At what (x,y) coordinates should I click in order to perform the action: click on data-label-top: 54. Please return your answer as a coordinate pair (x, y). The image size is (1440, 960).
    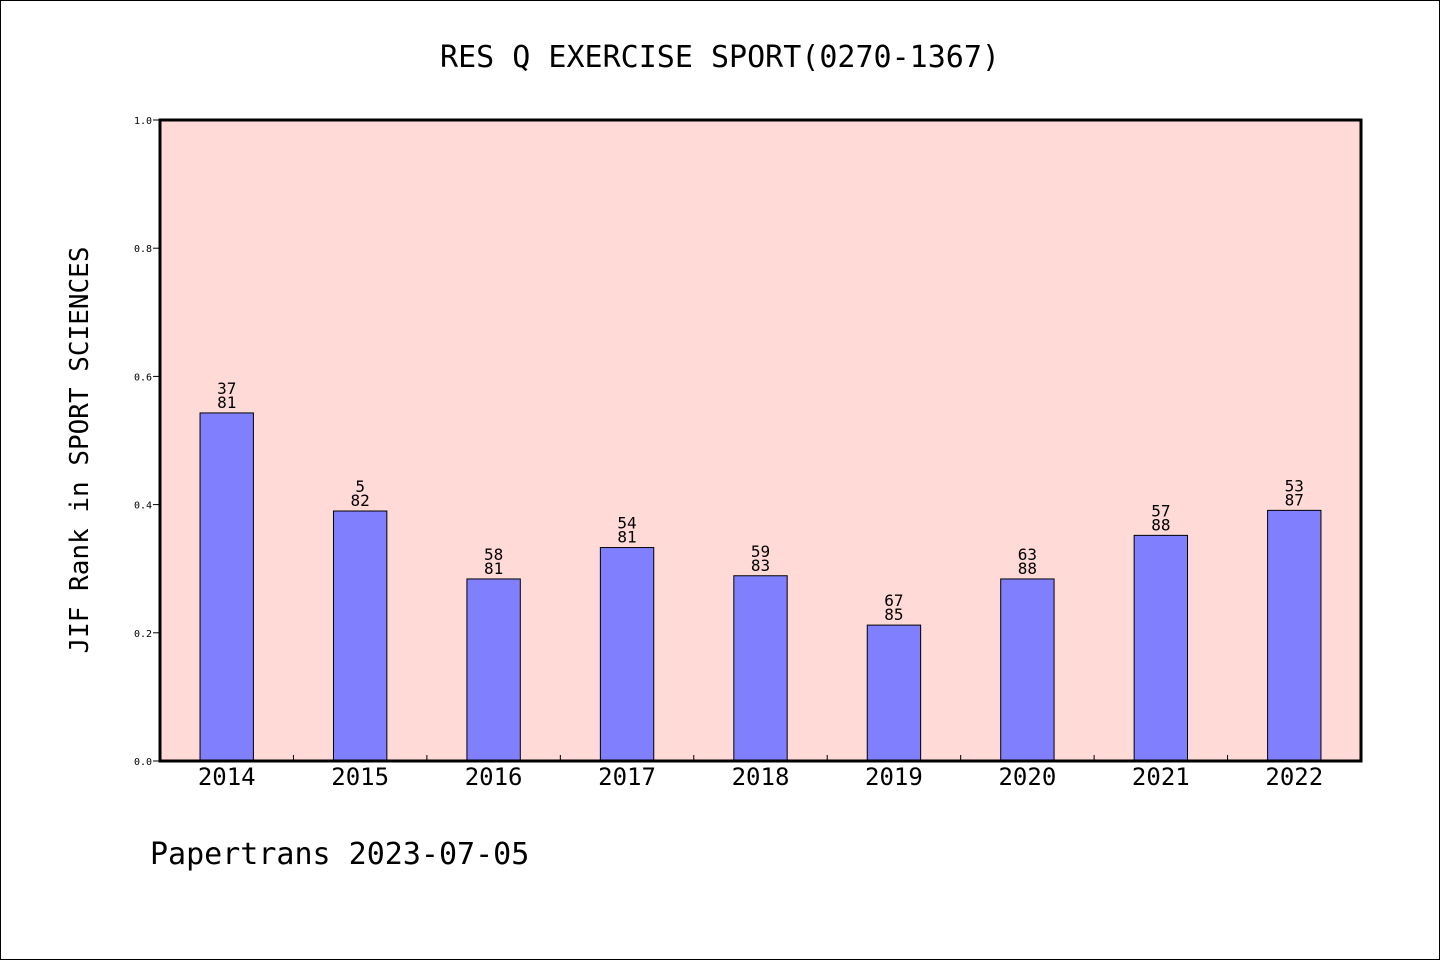
    Looking at the image, I should click on (626, 523).